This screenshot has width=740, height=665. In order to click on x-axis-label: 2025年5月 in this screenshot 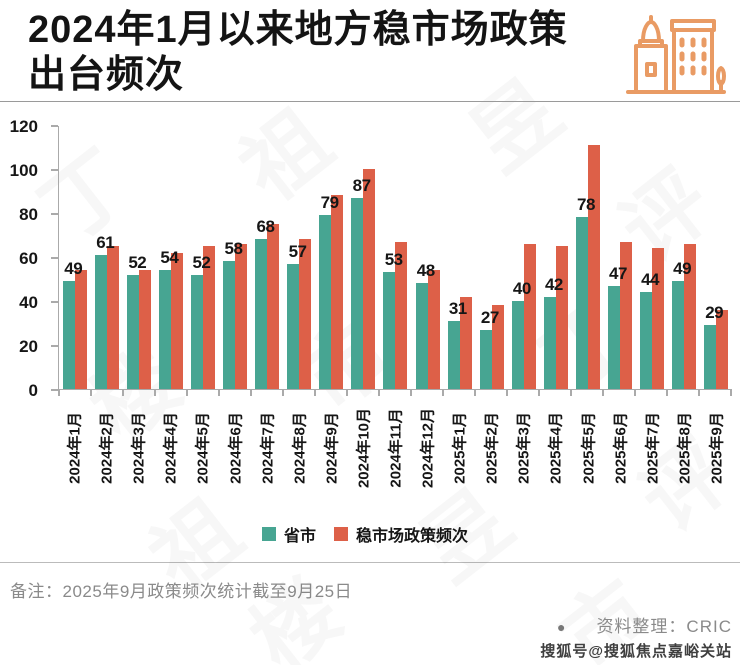, I will do `click(589, 448)`.